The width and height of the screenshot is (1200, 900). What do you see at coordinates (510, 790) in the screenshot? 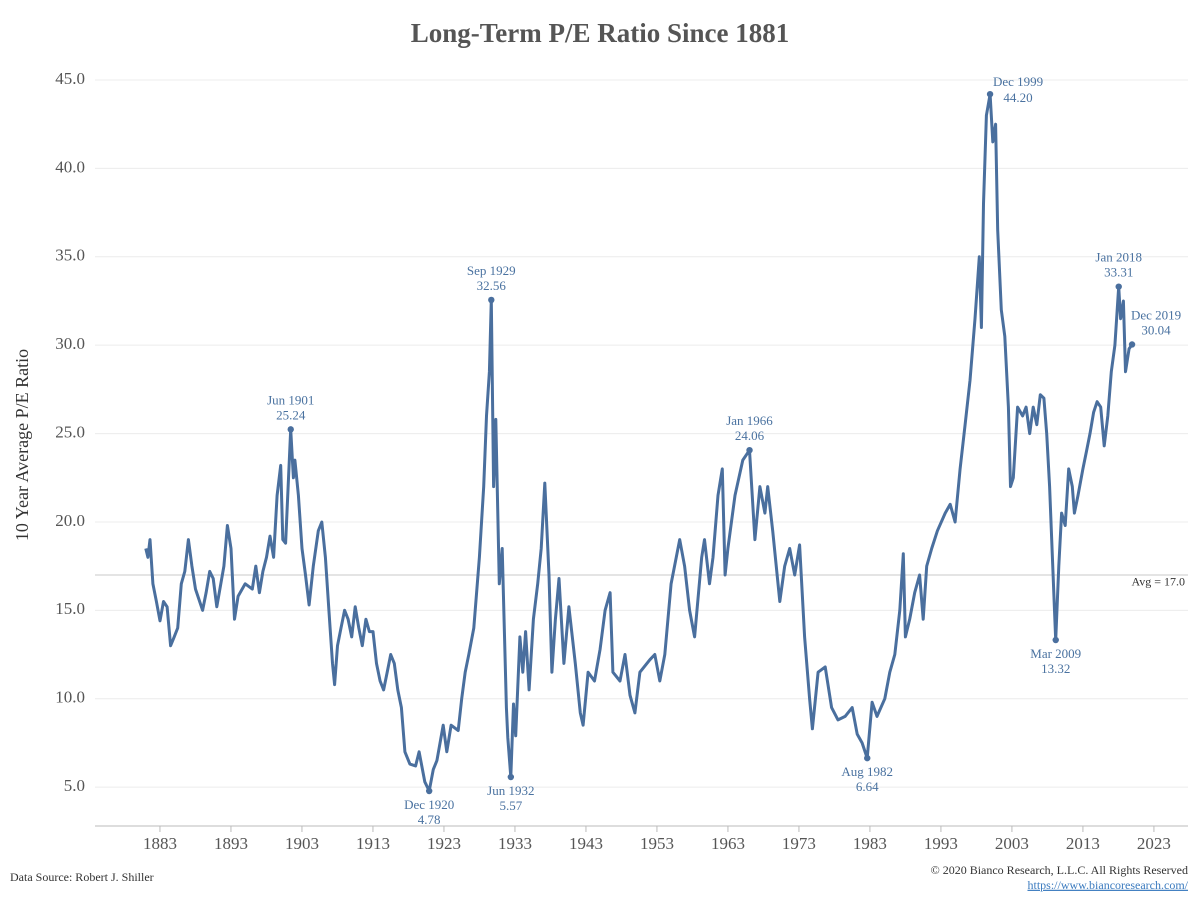
I see `annotation-date: Jun 1932` at bounding box center [510, 790].